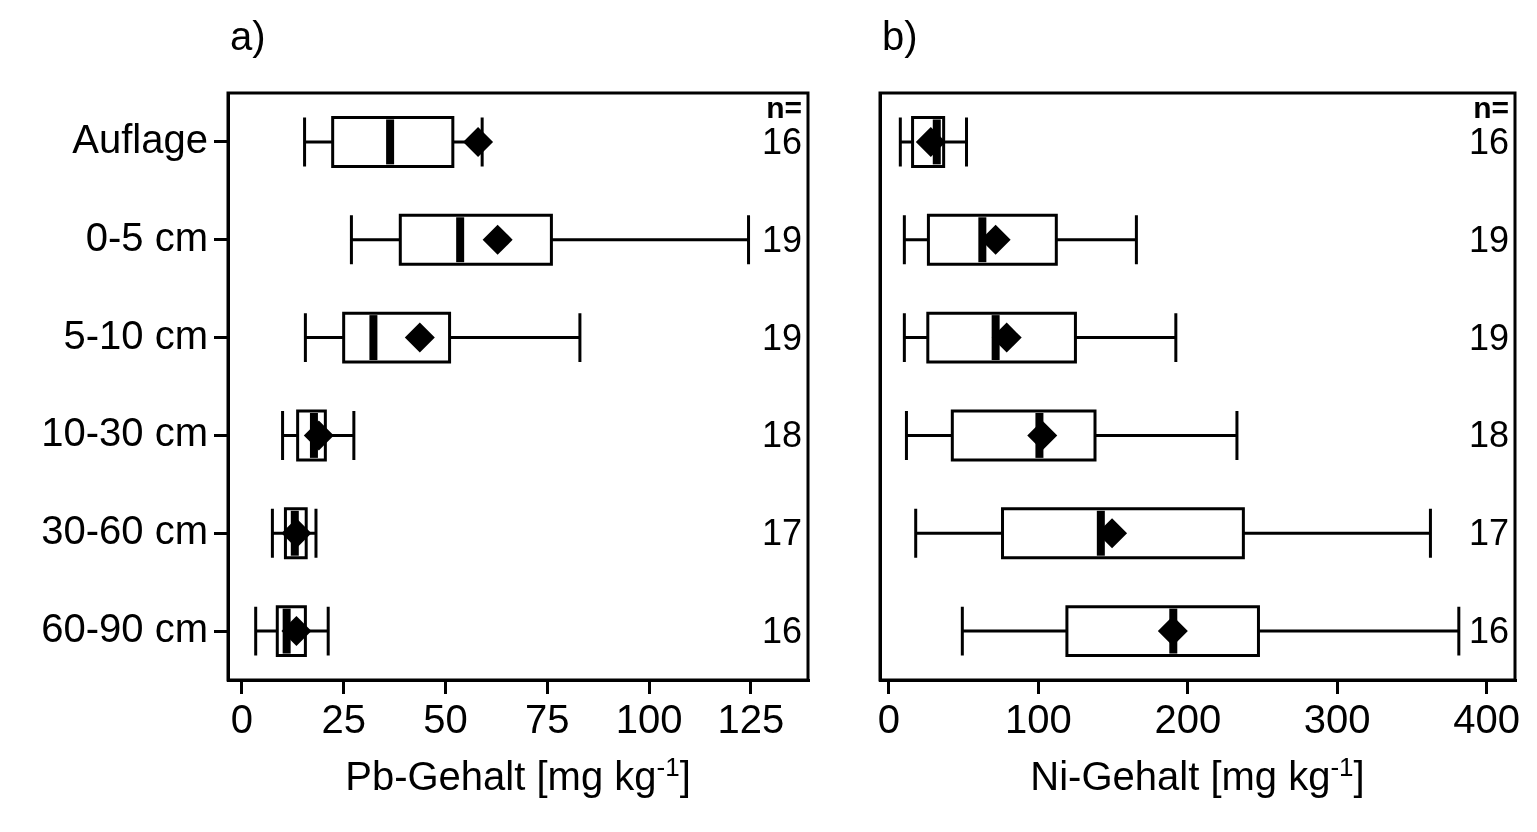 This screenshot has width=1537, height=832. I want to click on x-tick-label: 75, so click(547, 719).